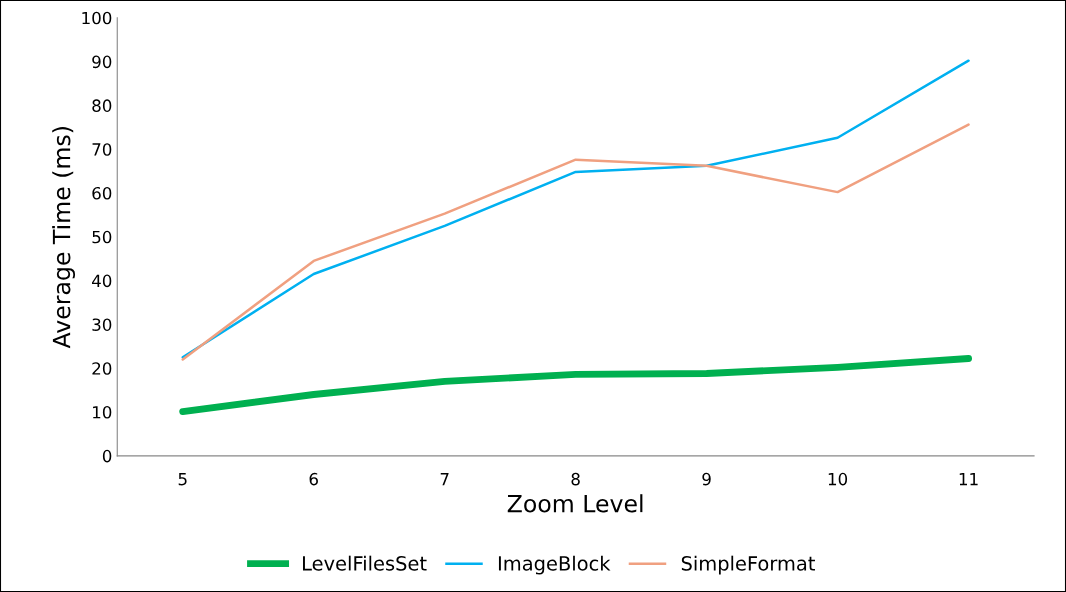 Image resolution: width=1066 pixels, height=592 pixels. What do you see at coordinates (102, 62) in the screenshot?
I see `y-tick-label: 90` at bounding box center [102, 62].